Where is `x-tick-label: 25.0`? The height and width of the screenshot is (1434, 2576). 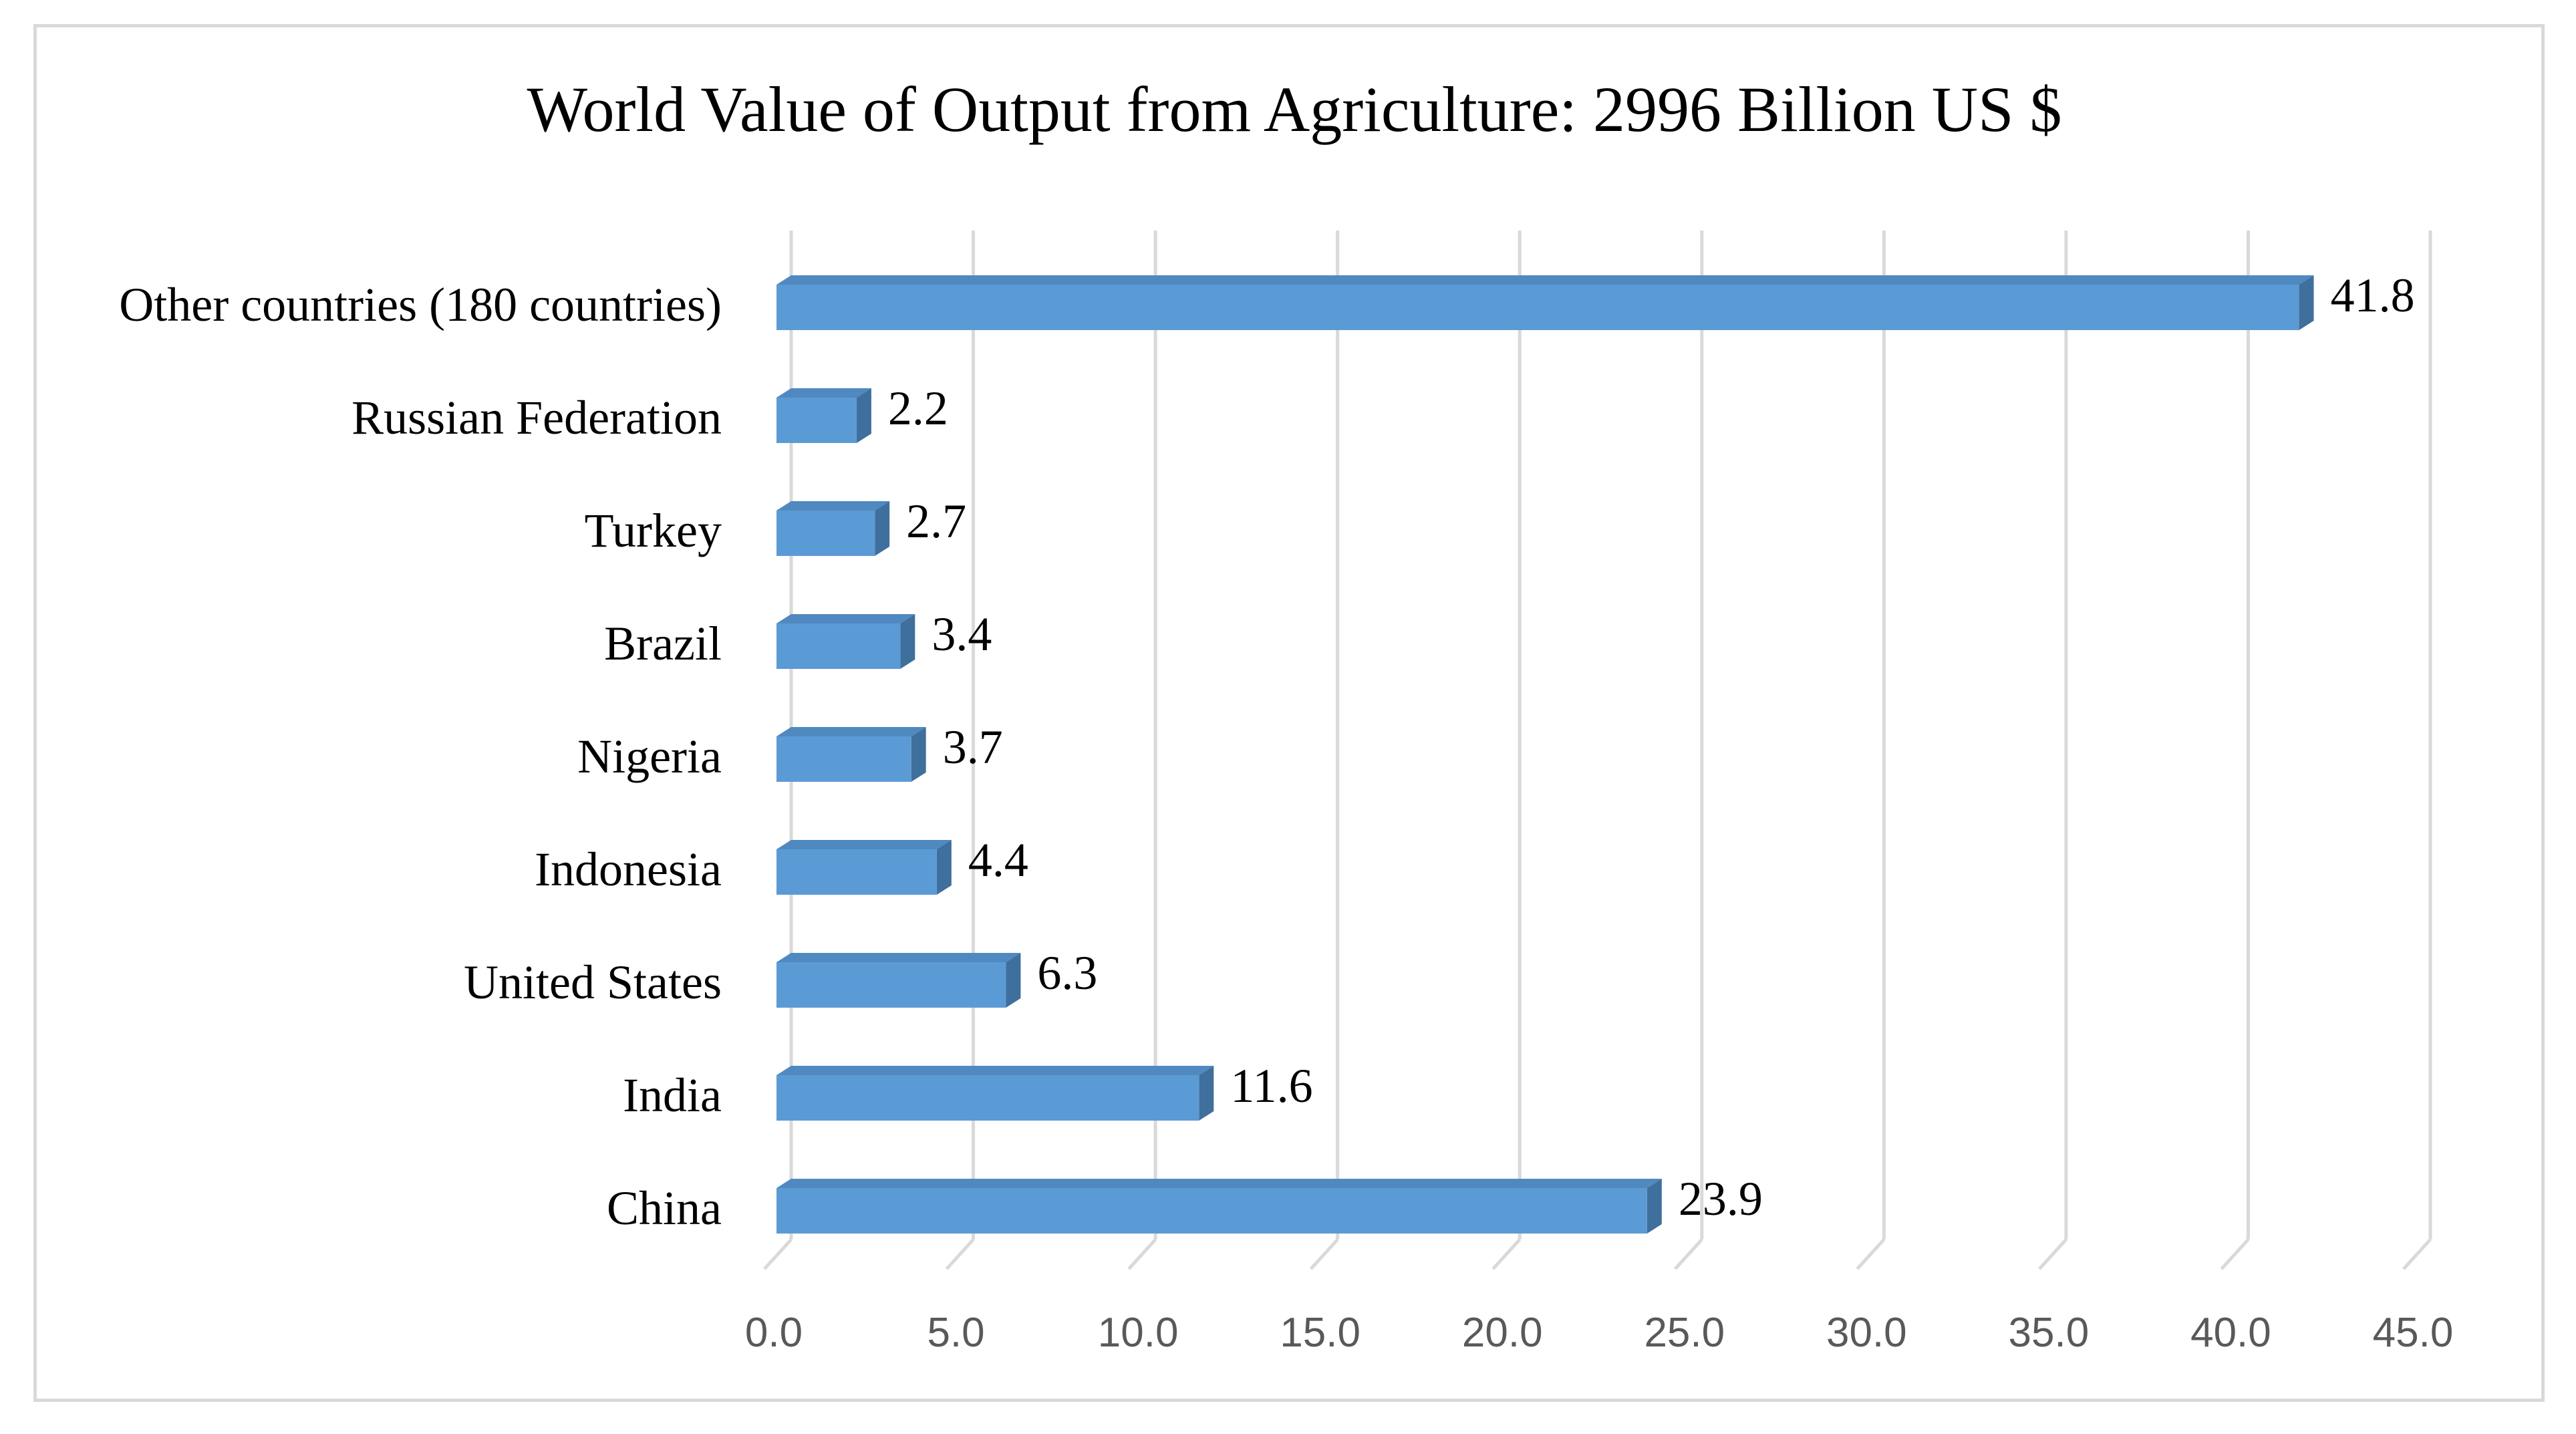
x-tick-label: 25.0 is located at coordinates (1684, 1333).